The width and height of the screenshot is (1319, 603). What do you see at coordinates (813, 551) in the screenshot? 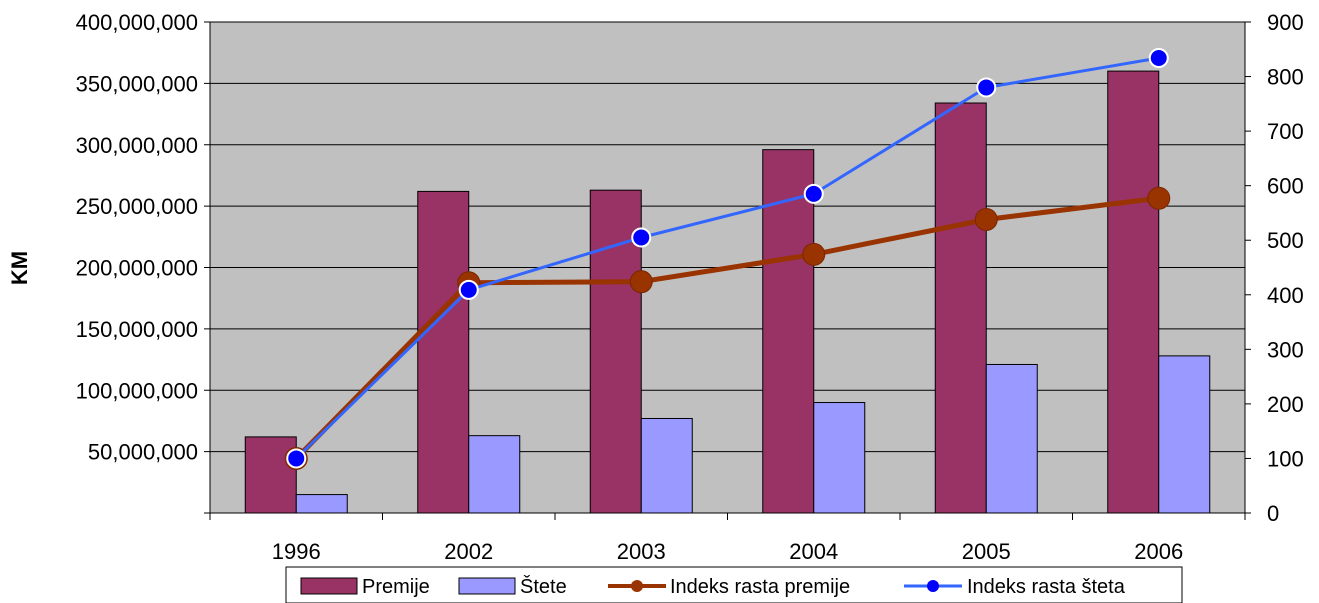
I see `x-tick-label: 2004` at bounding box center [813, 551].